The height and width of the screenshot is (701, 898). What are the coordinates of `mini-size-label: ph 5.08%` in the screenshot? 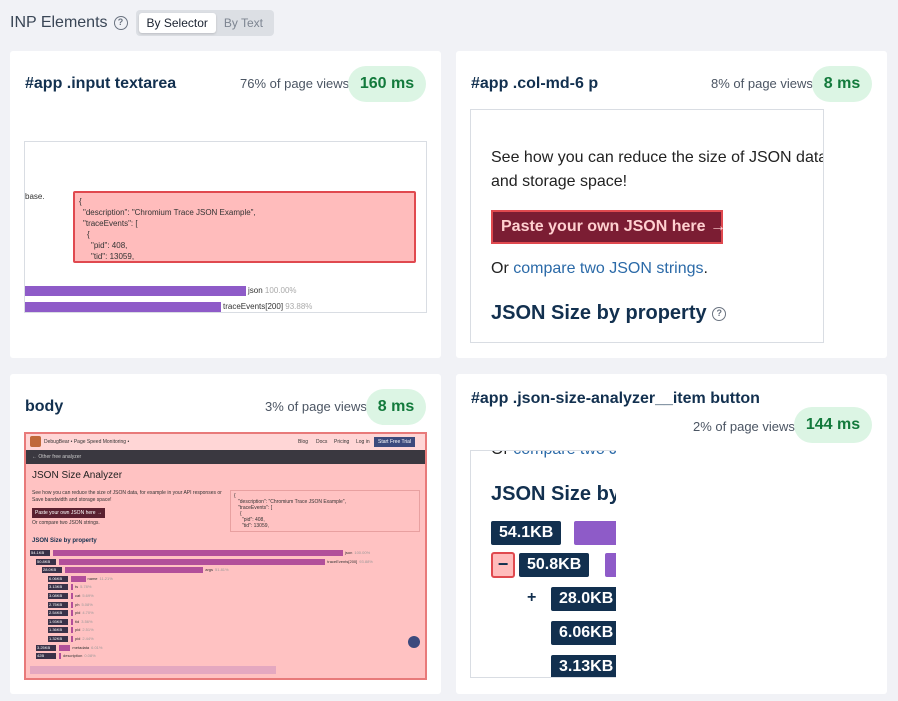 It's located at (84, 604).